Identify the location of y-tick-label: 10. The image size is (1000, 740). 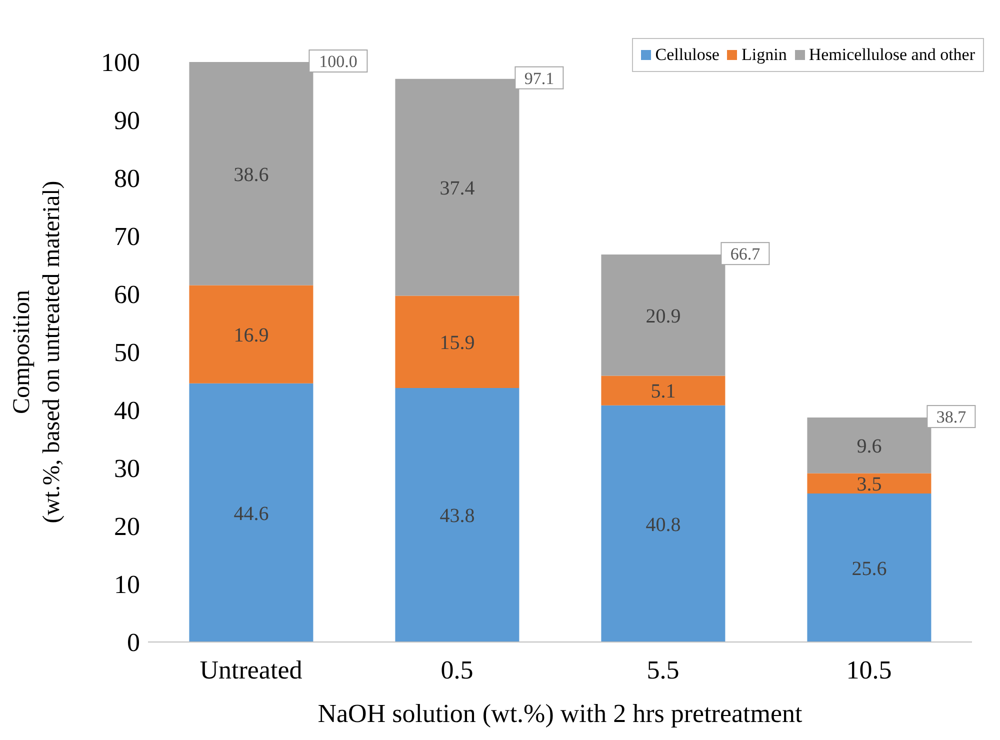
(127, 585).